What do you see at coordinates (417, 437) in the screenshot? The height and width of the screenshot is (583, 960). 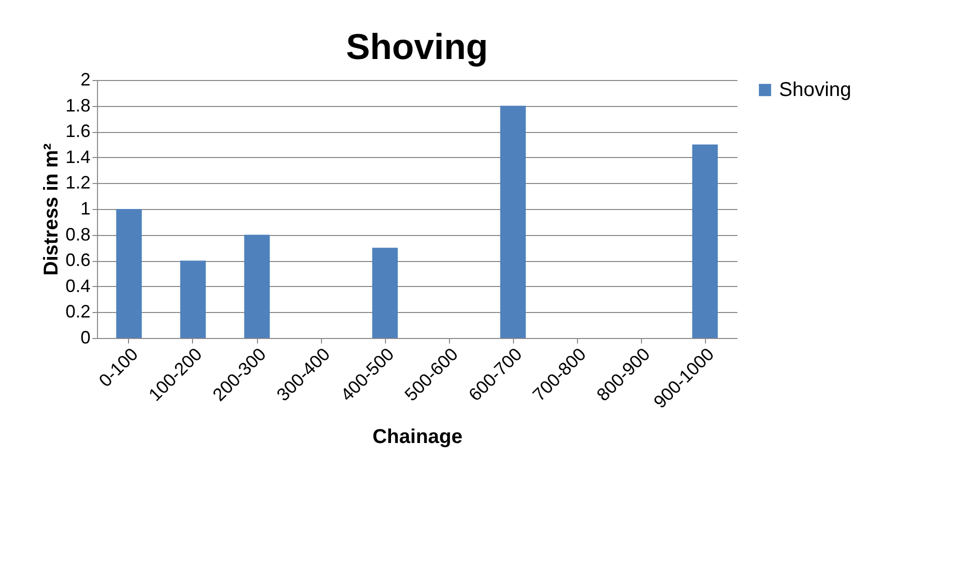 I see `x-axis-title: Chainage` at bounding box center [417, 437].